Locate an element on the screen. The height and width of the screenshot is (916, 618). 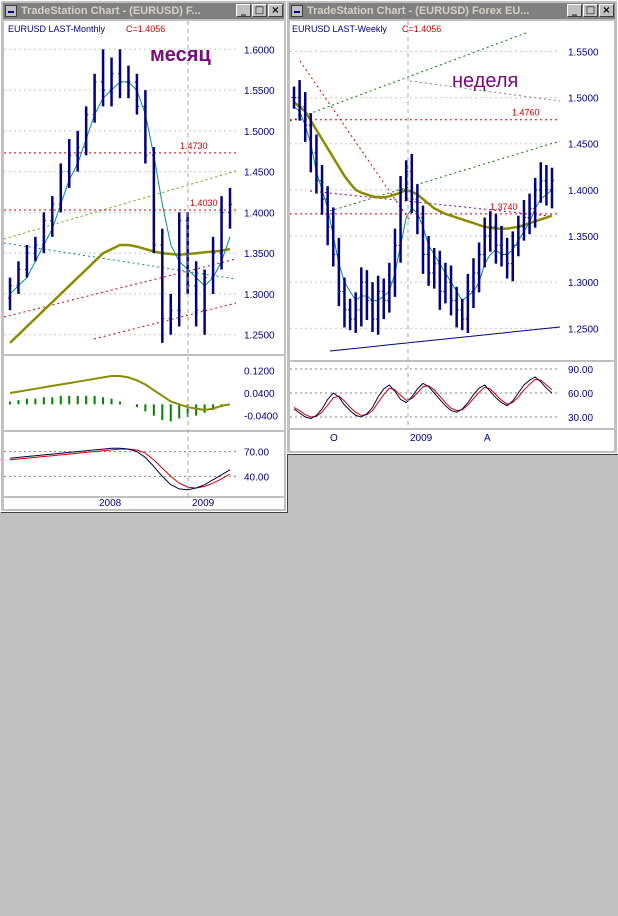
macd-value-label: 0.0400 is located at coordinates (259, 394).